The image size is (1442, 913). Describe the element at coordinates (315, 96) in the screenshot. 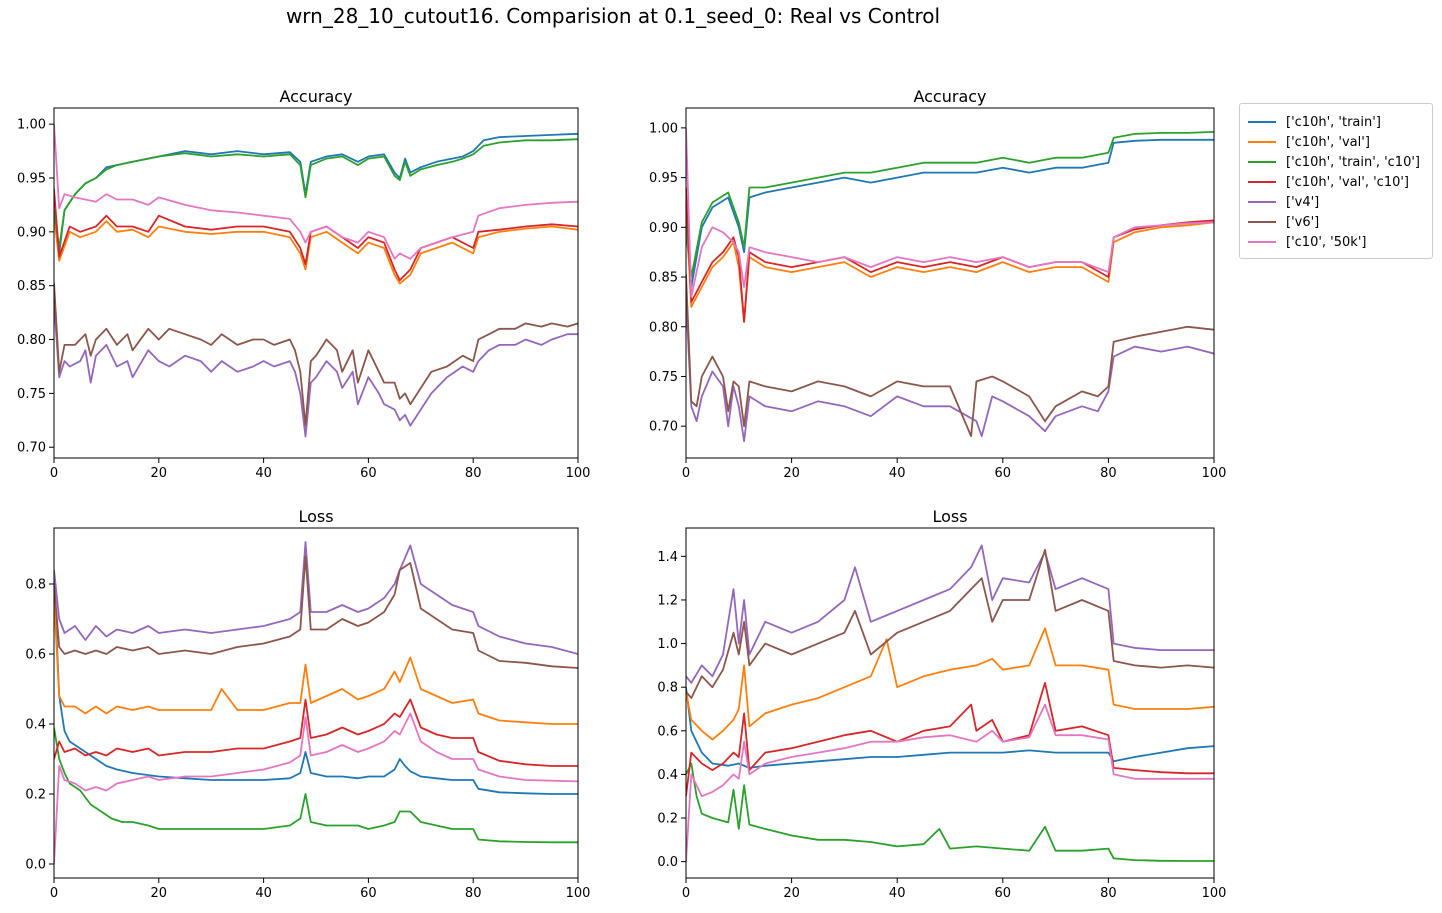

I see `plot-title: Accuracy` at that location.